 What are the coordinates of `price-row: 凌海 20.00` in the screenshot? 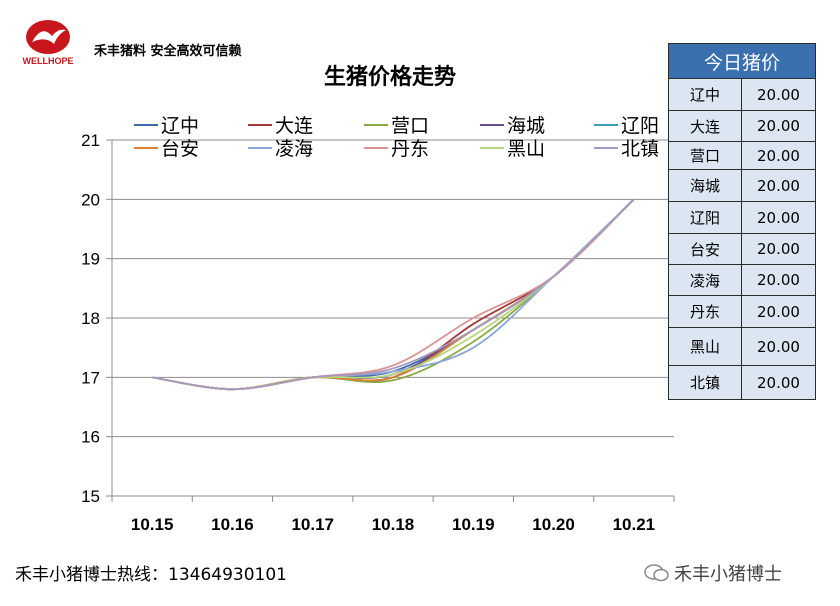 It's located at (742, 280).